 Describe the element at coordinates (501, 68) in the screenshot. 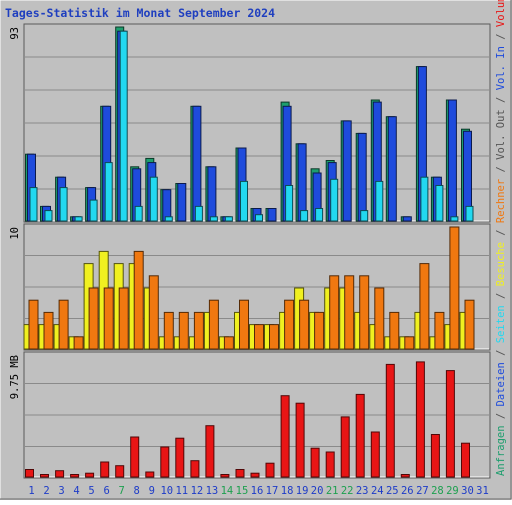

I see `legend-entry-vol-in: Vol. In` at that location.